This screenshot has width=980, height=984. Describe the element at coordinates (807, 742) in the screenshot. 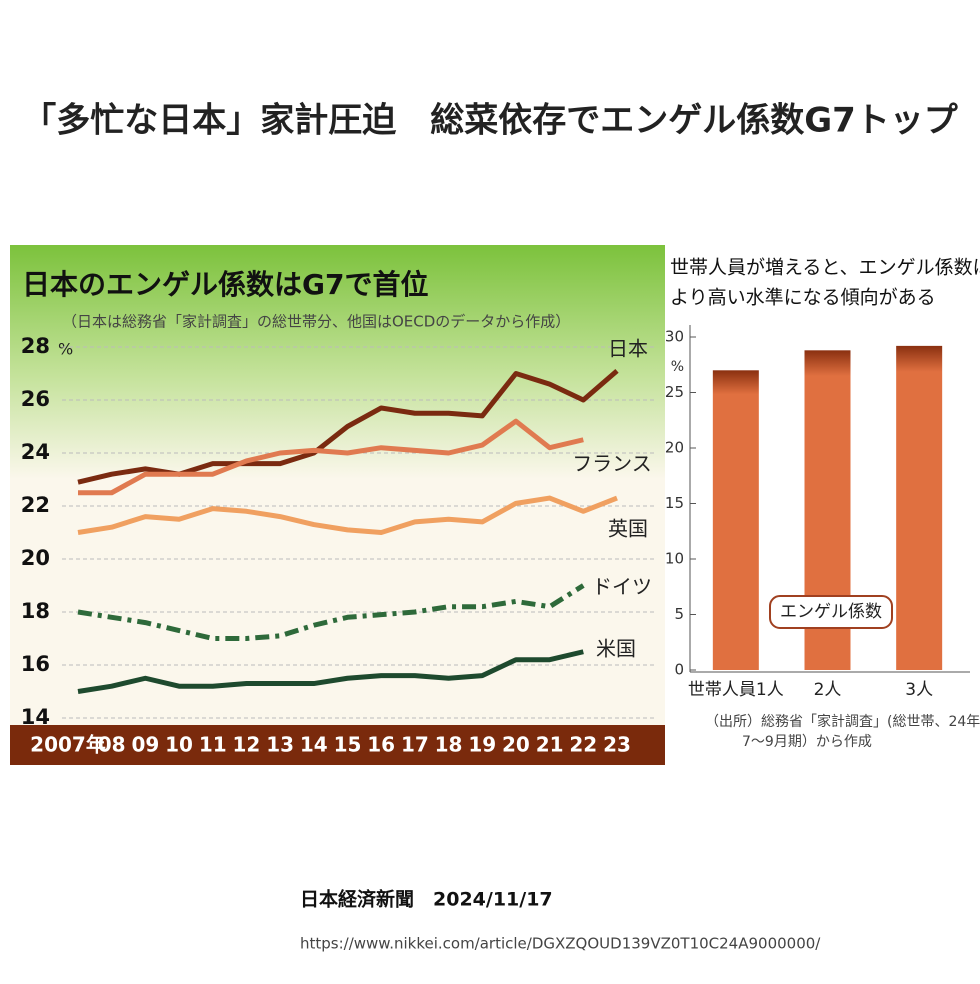

I see `source-note: 7～9月期）から作成` at that location.